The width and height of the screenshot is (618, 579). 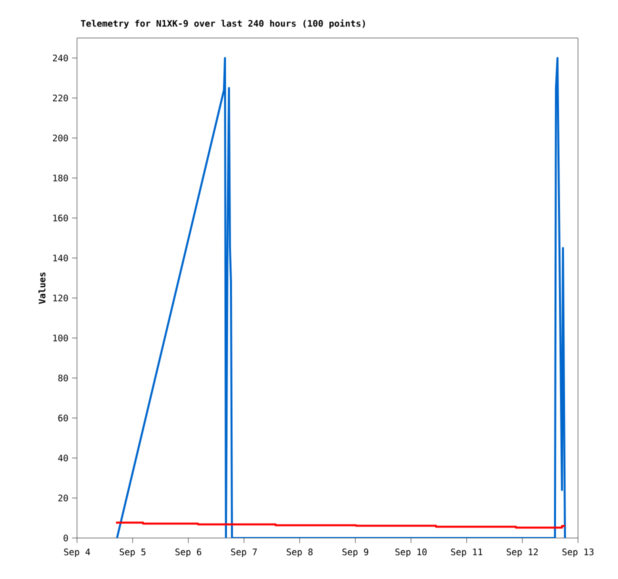 I want to click on x-tick-label: Sep 9, so click(x=355, y=553).